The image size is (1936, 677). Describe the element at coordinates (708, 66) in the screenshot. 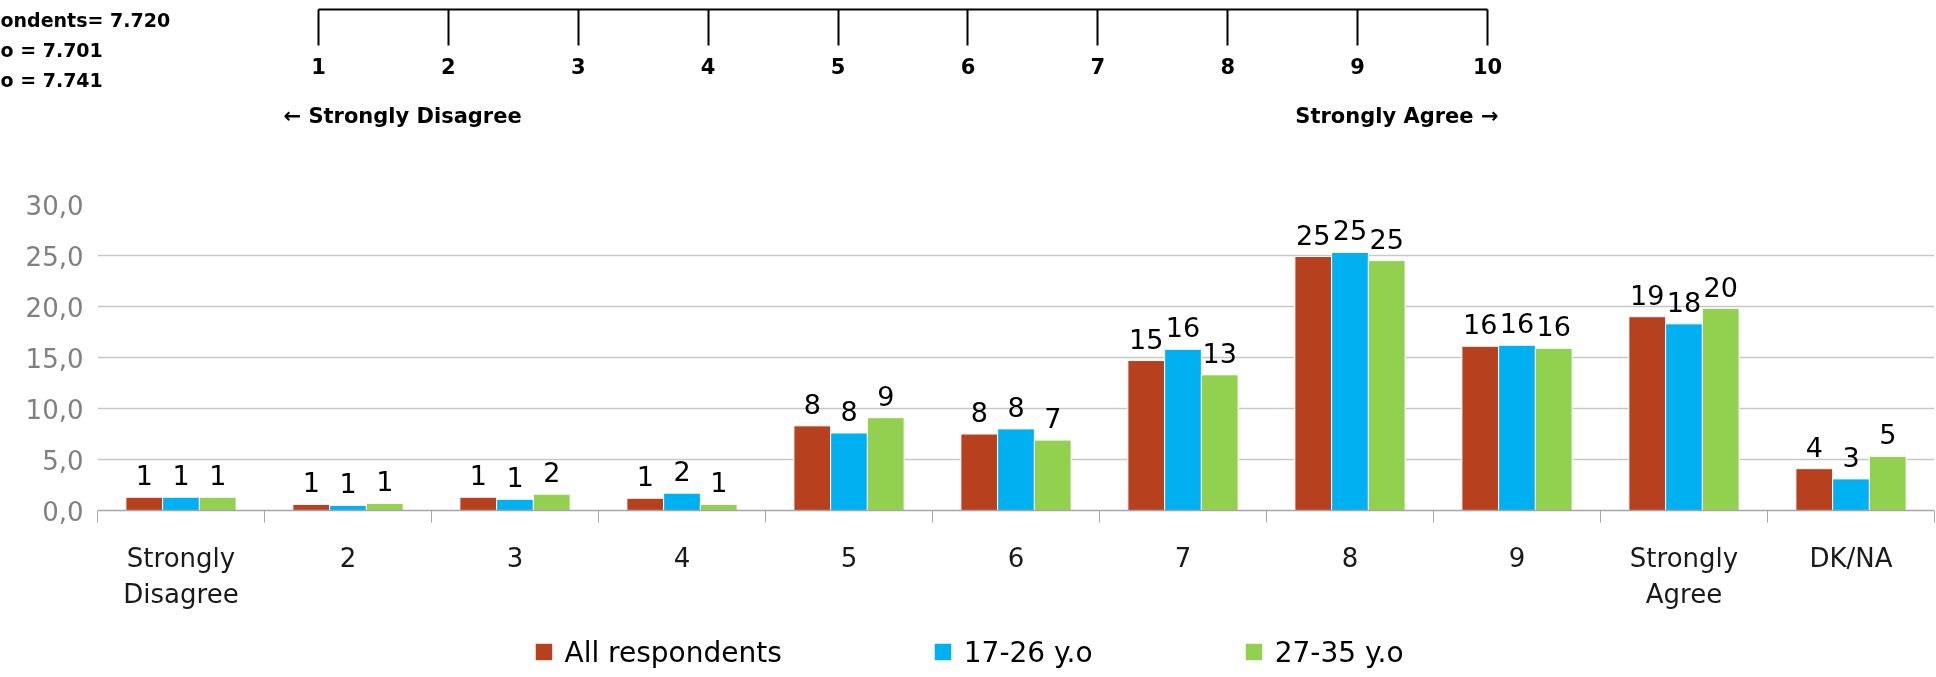

I see `x2-tick-label: 4` at that location.